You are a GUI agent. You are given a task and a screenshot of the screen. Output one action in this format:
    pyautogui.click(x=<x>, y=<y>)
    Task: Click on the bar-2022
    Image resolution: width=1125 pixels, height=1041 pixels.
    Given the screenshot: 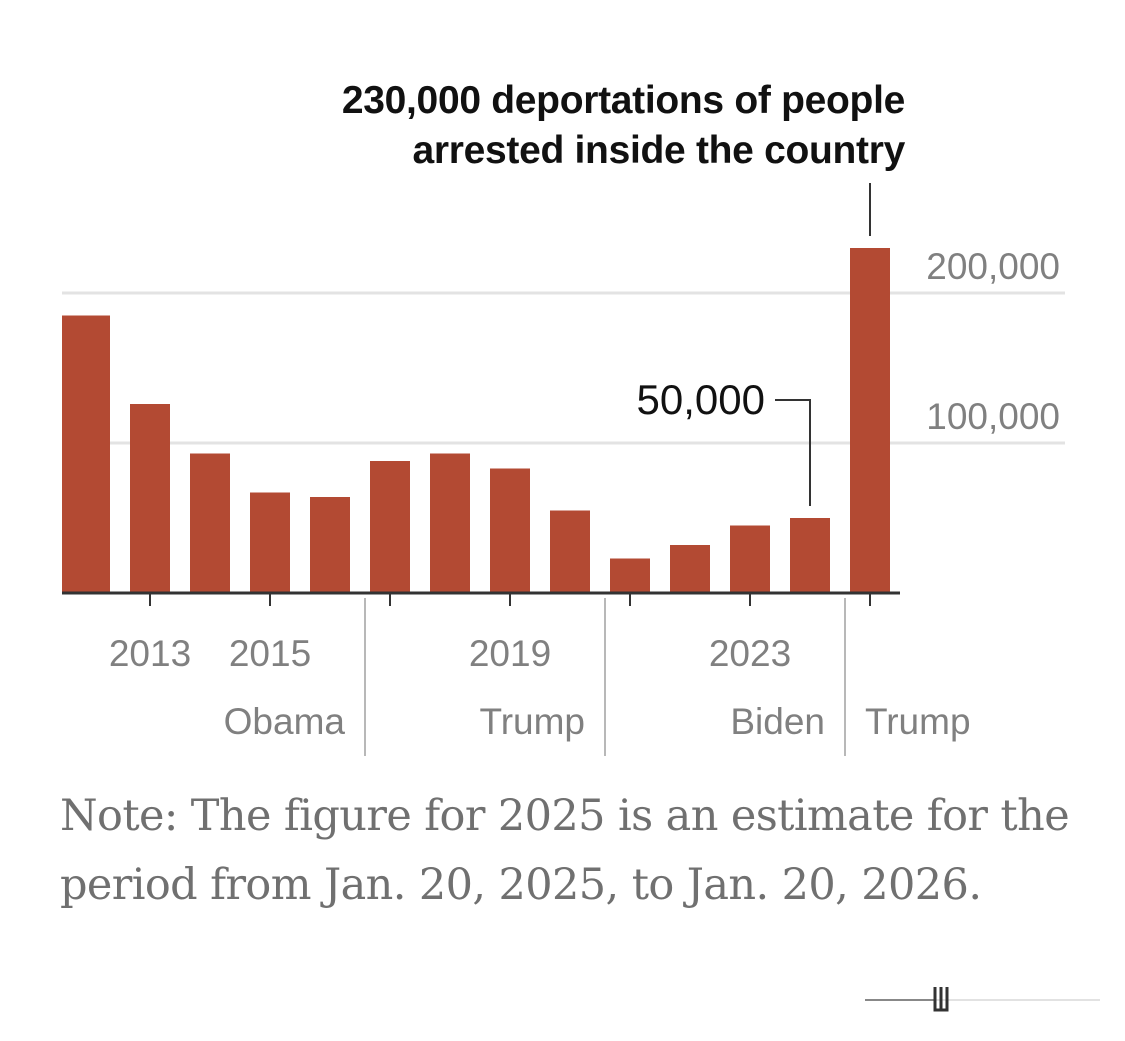 What is the action you would take?
    pyautogui.click(x=690, y=569)
    